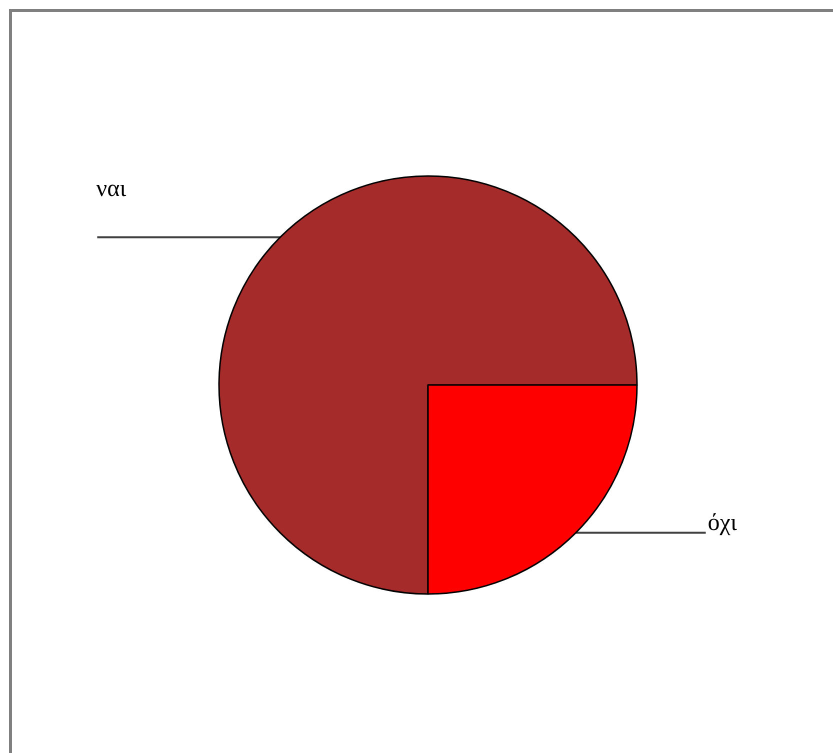 Image resolution: width=833 pixels, height=753 pixels. Describe the element at coordinates (111, 189) in the screenshot. I see `slice-label: ναι` at that location.